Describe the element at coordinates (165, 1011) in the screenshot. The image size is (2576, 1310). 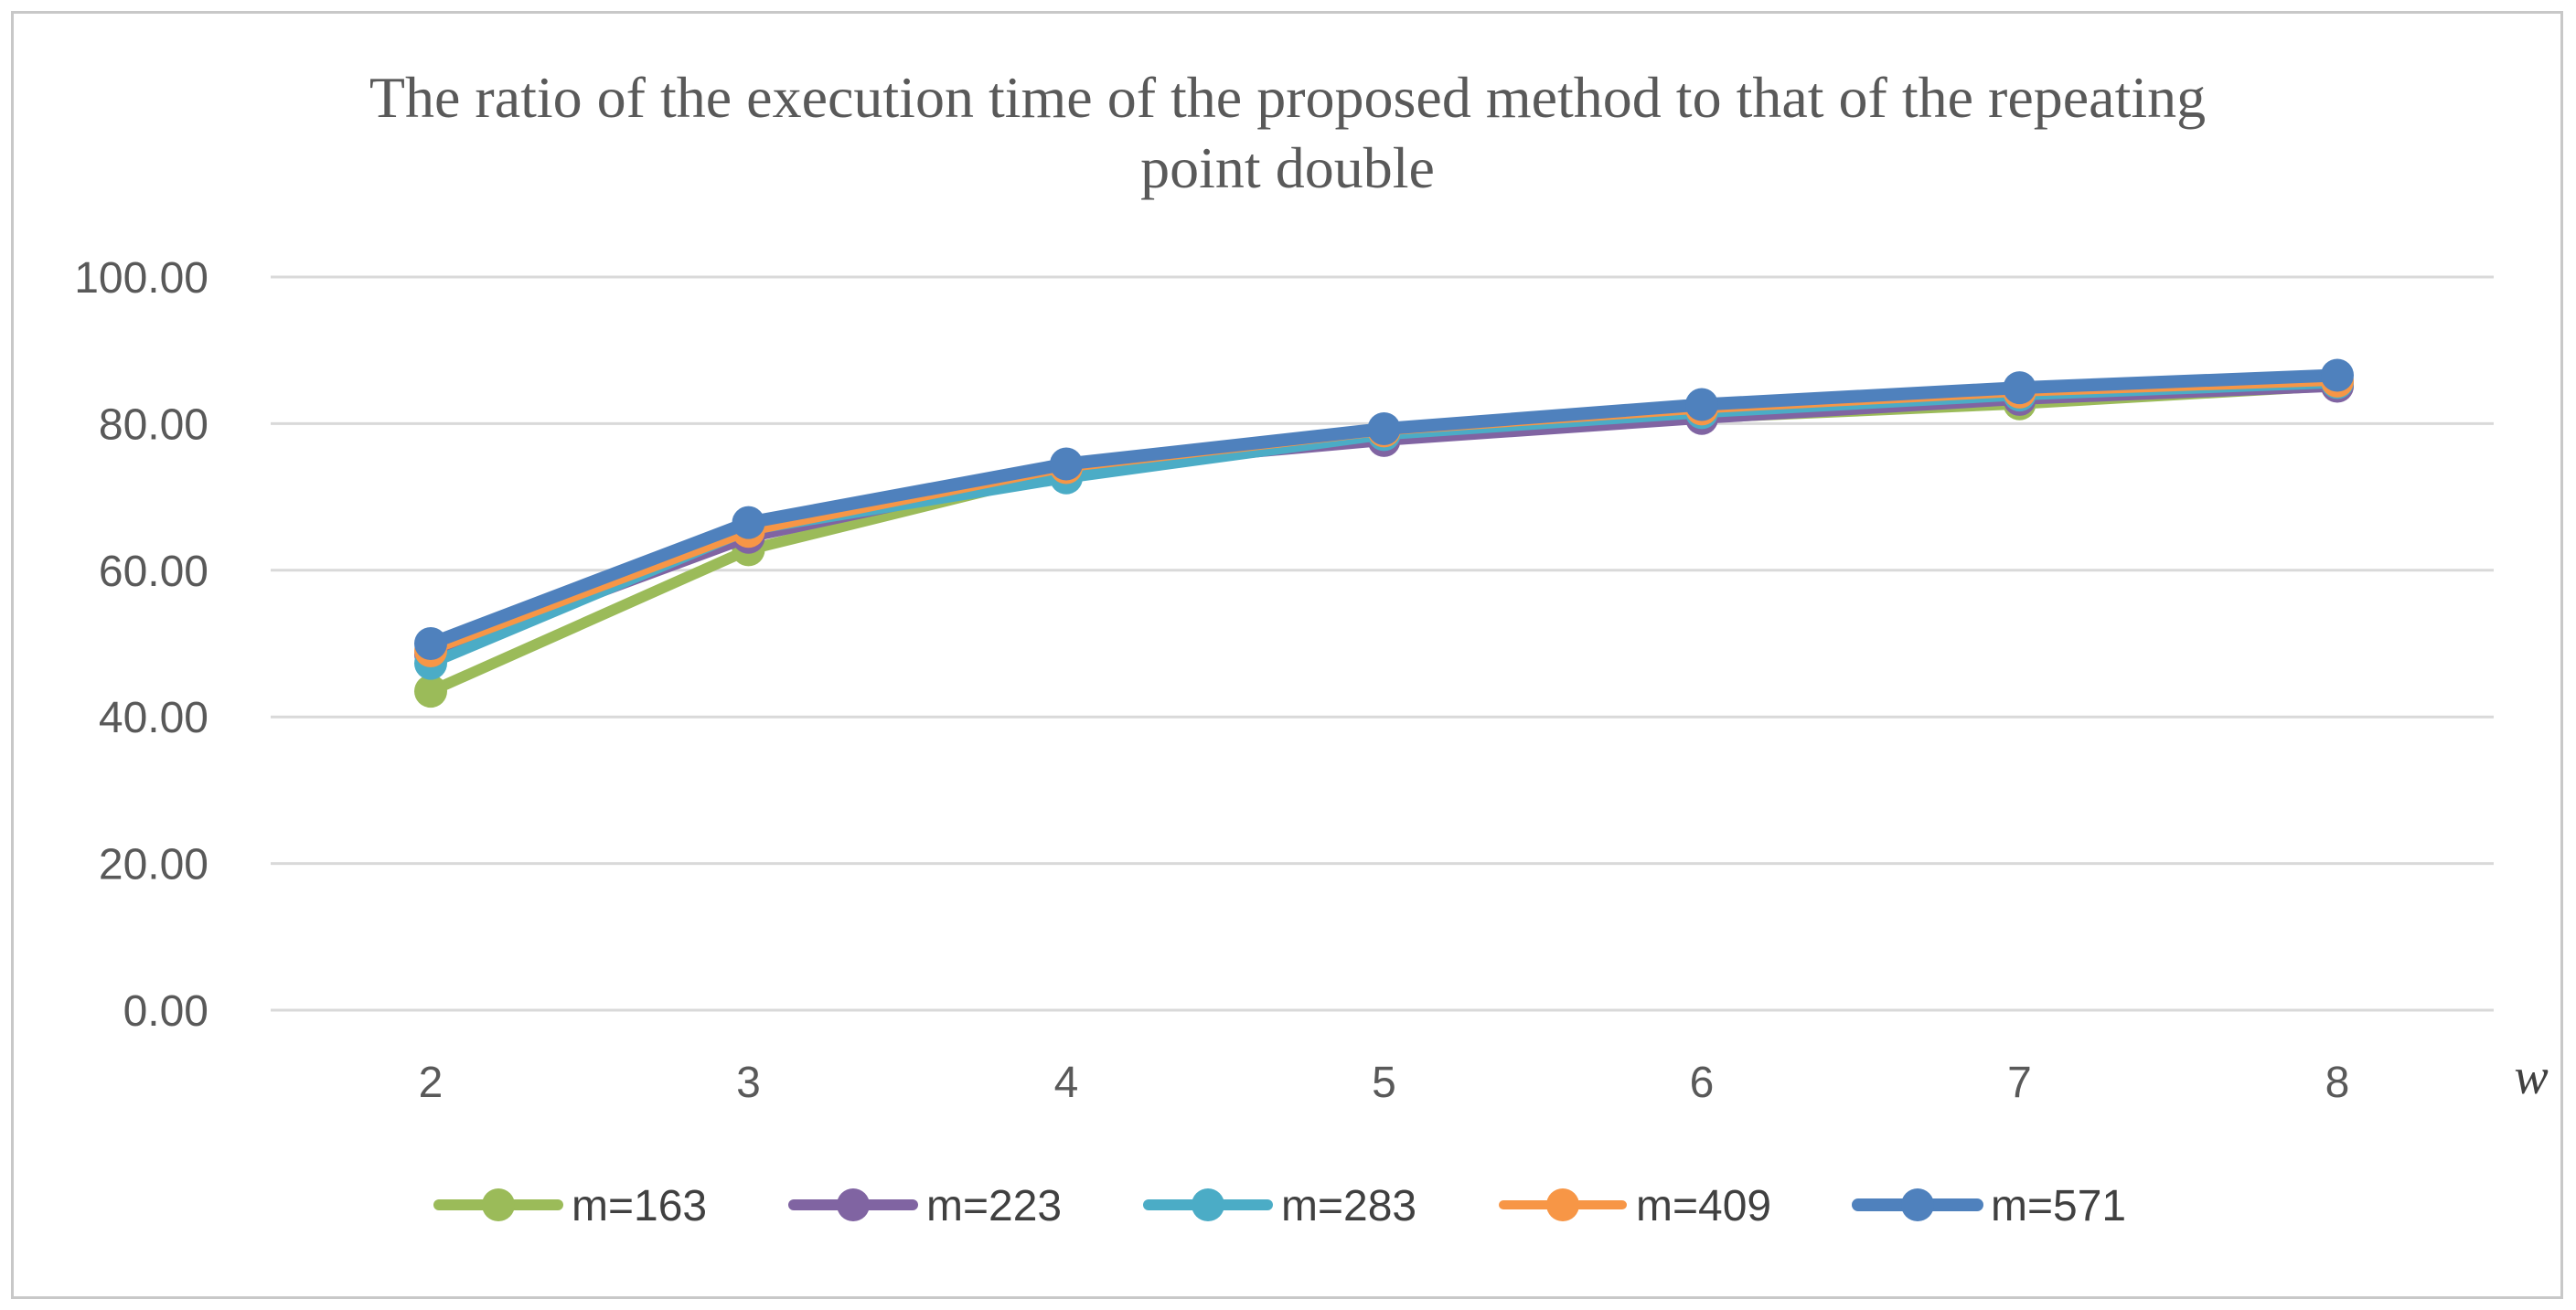
I see `y-tick-label: 0.00` at that location.